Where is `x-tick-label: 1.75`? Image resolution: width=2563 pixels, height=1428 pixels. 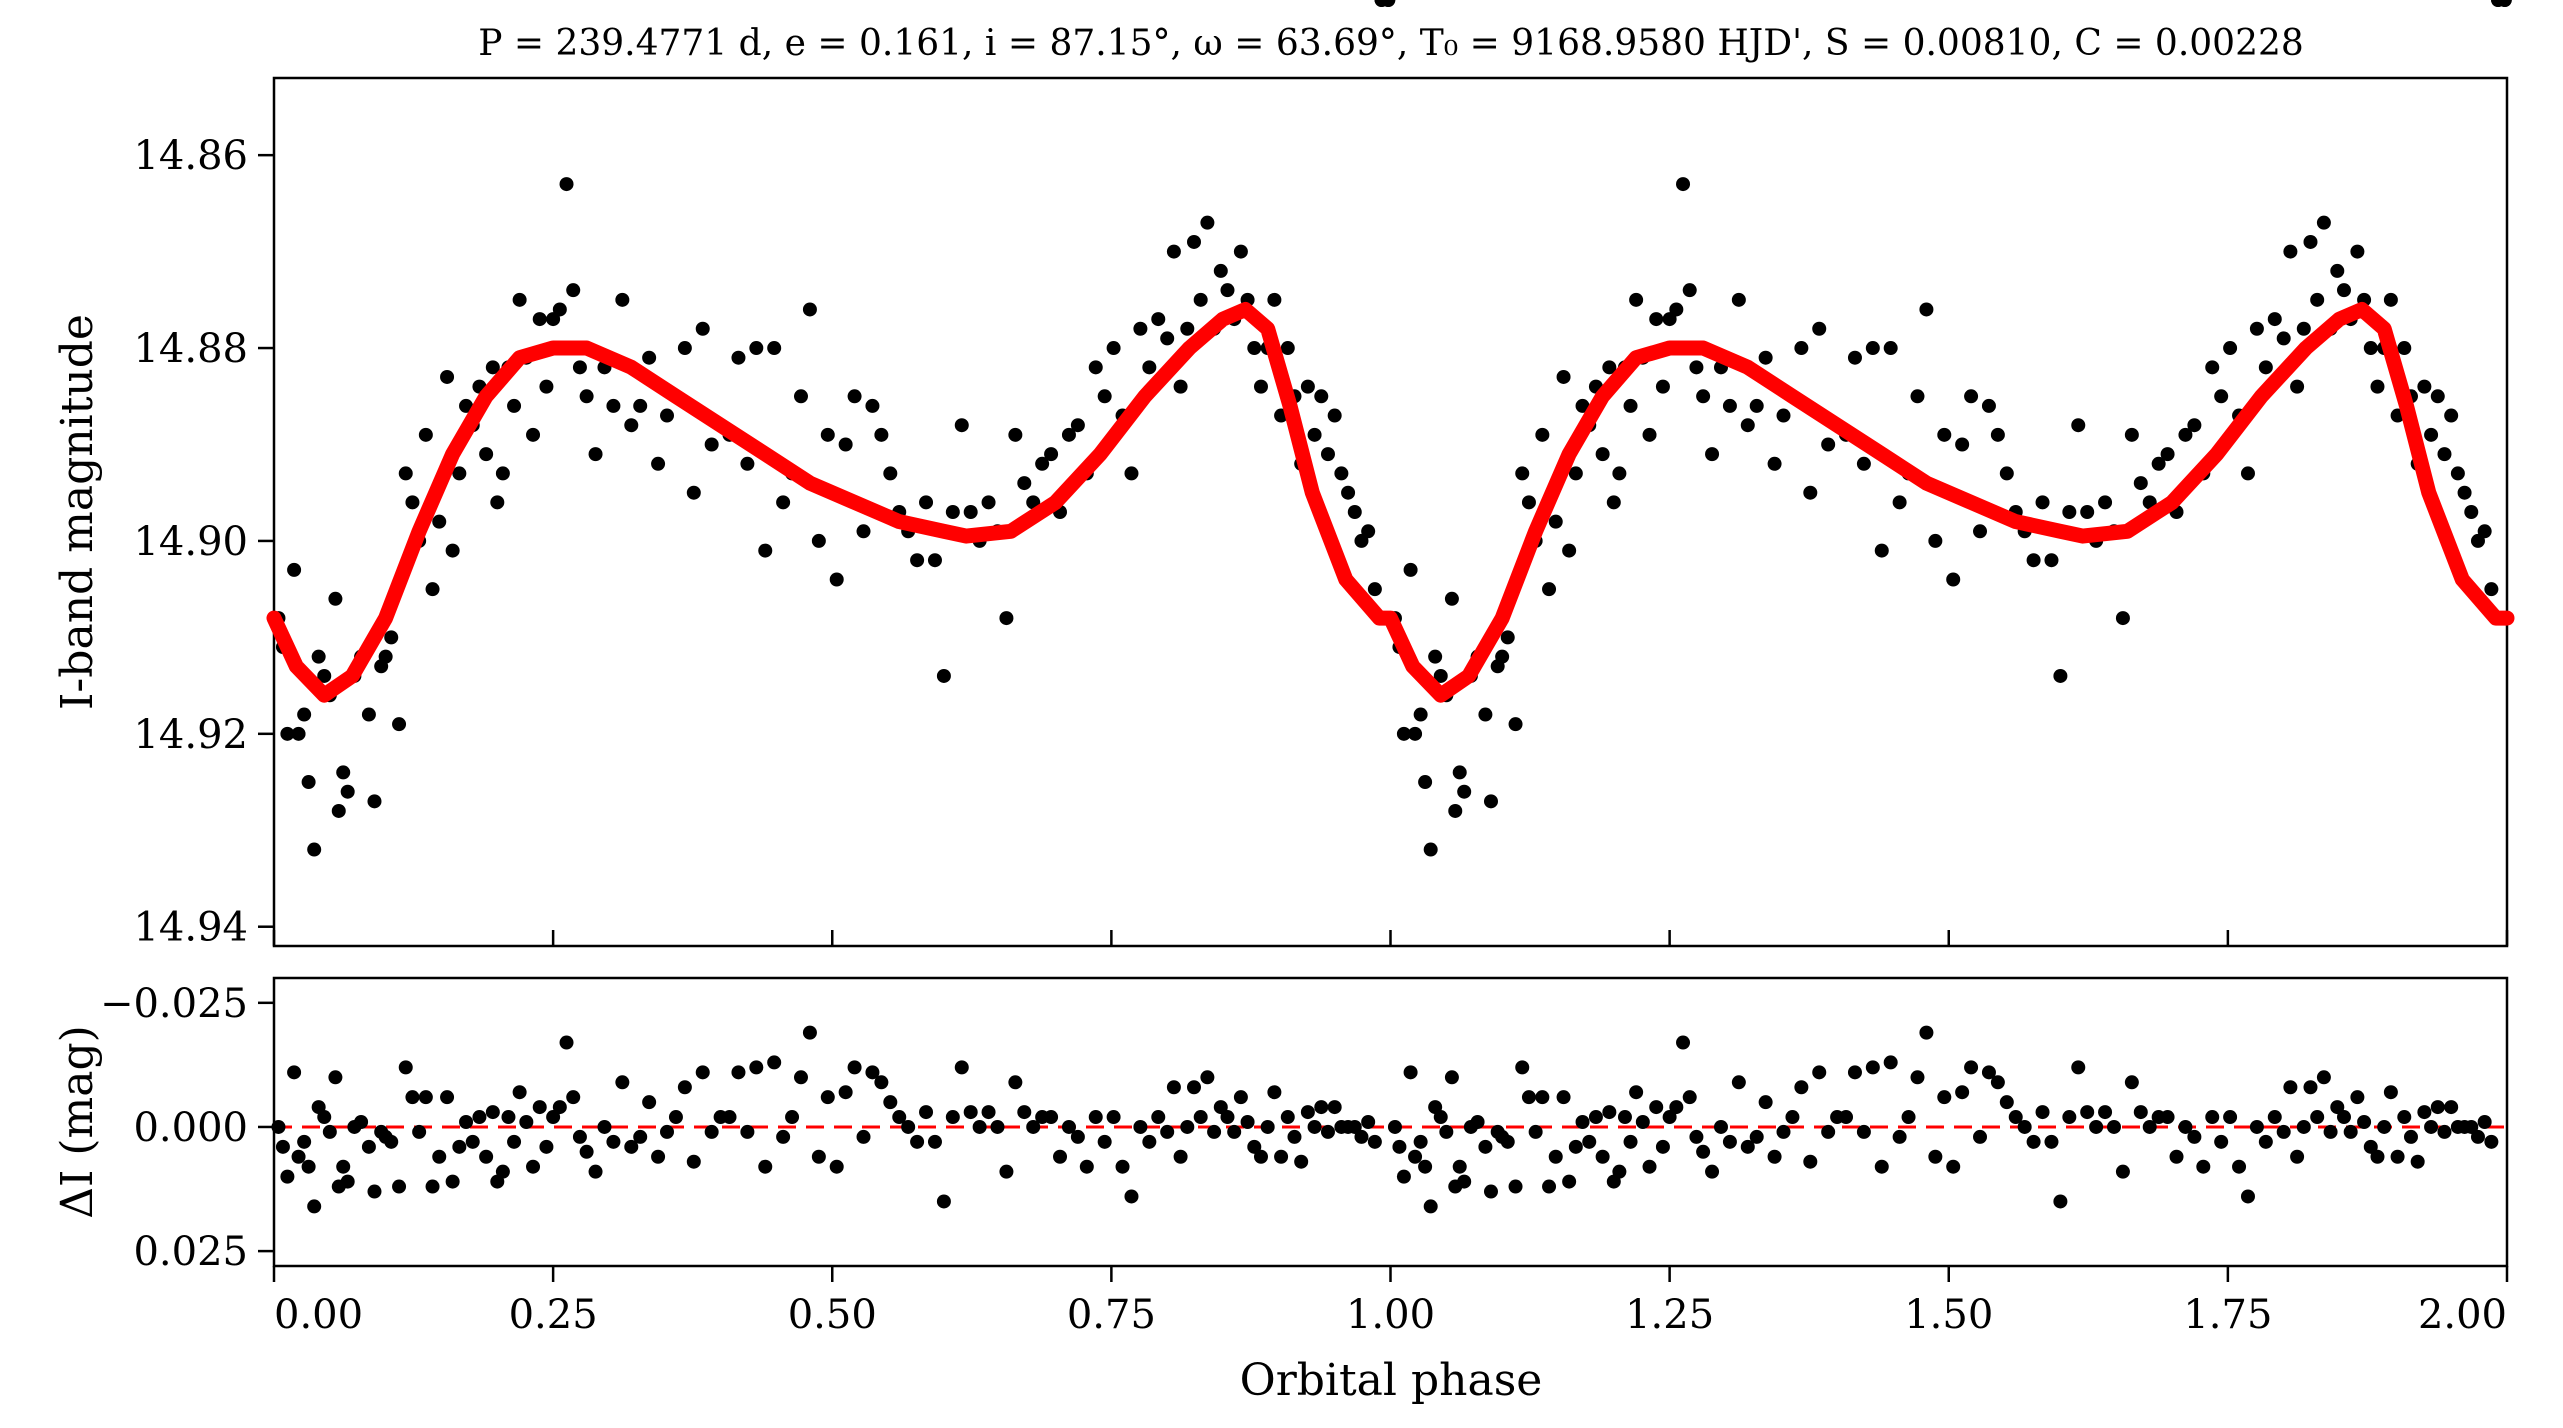
x-tick-label: 1.75 is located at coordinates (2227, 1315).